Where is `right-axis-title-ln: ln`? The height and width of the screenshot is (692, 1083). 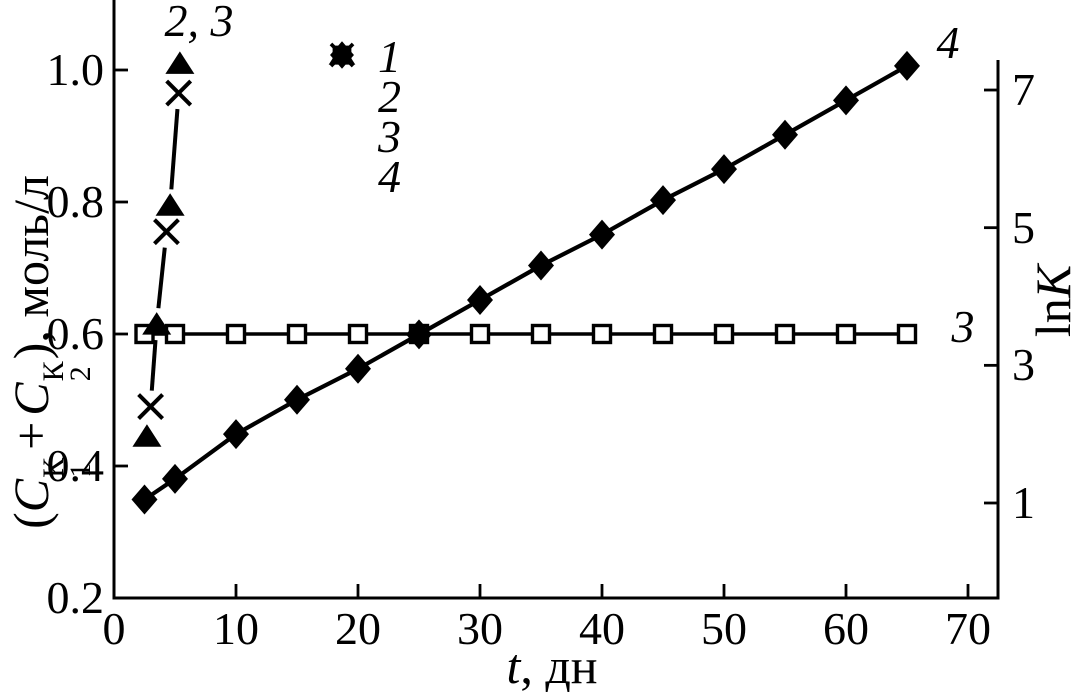
right-axis-title-ln: ln is located at coordinates (1053, 318).